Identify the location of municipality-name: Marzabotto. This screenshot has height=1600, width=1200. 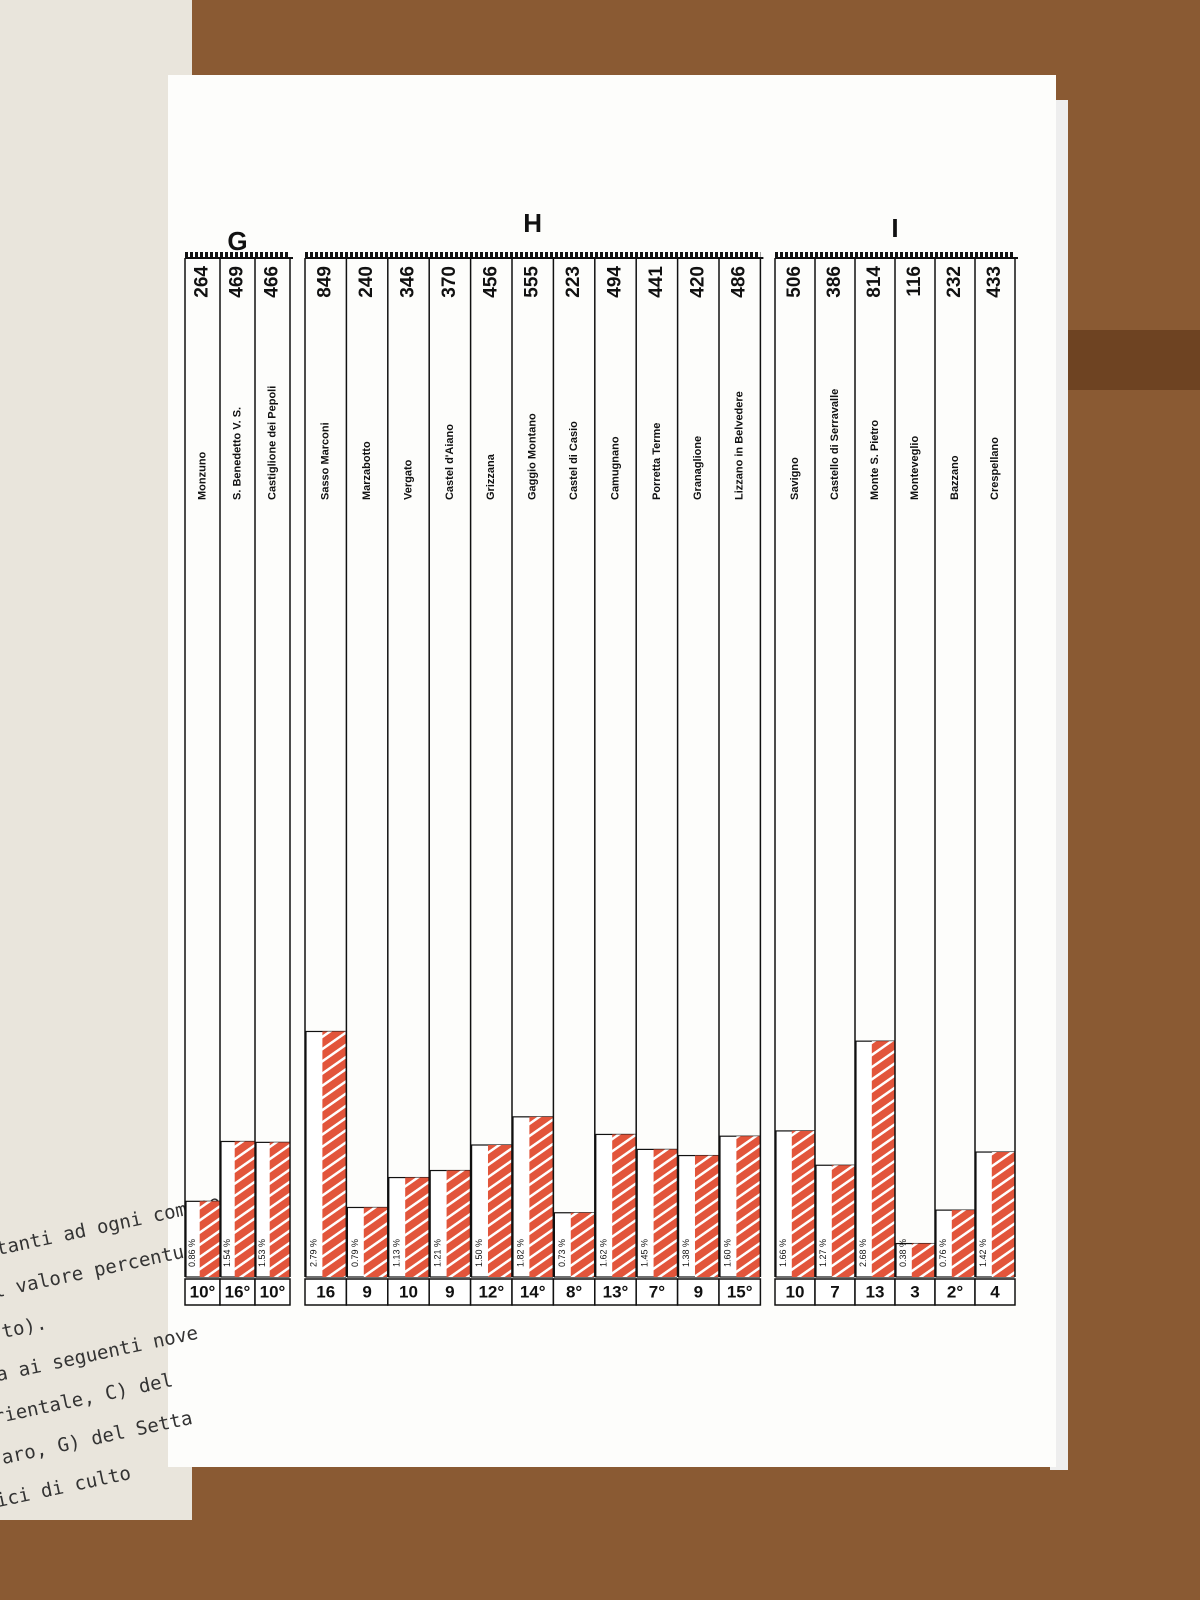
(367, 470).